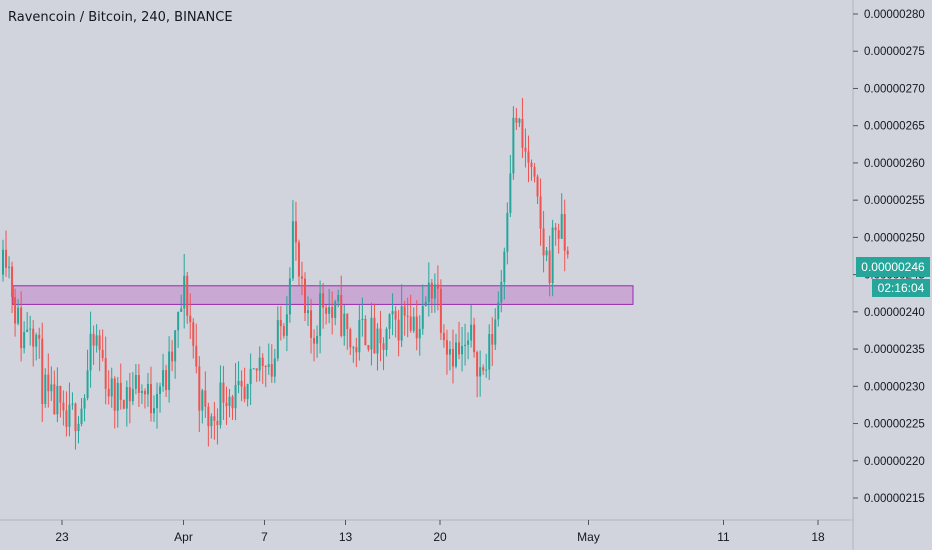 This screenshot has width=932, height=550. Describe the element at coordinates (723, 537) in the screenshot. I see `x-tick-label: 11` at that location.